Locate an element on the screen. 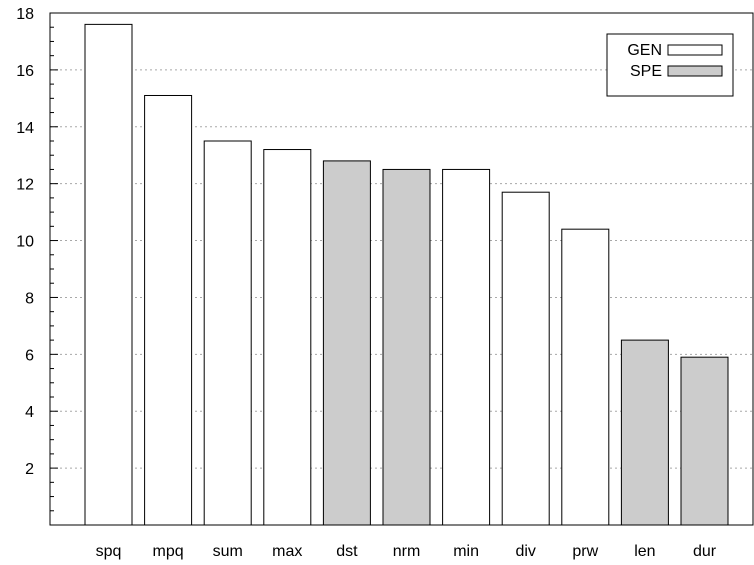  bar-spq is located at coordinates (108, 274).